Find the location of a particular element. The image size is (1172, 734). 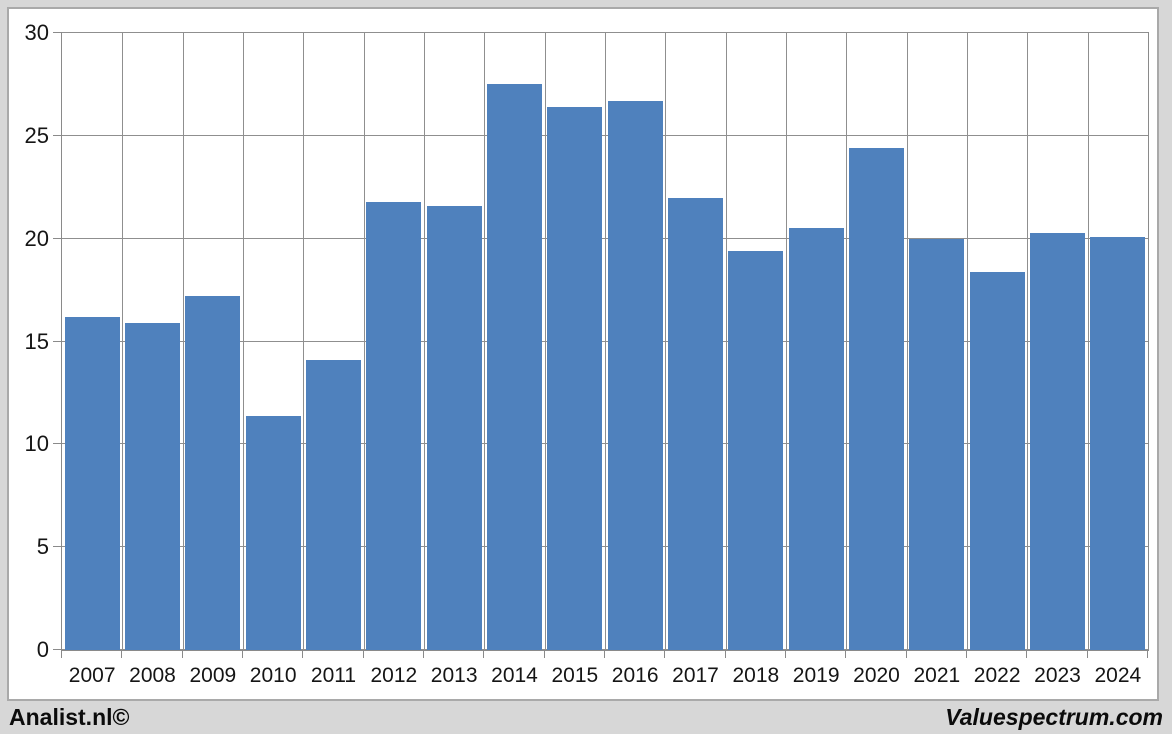

x-tick-label: 2011 is located at coordinates (333, 675).